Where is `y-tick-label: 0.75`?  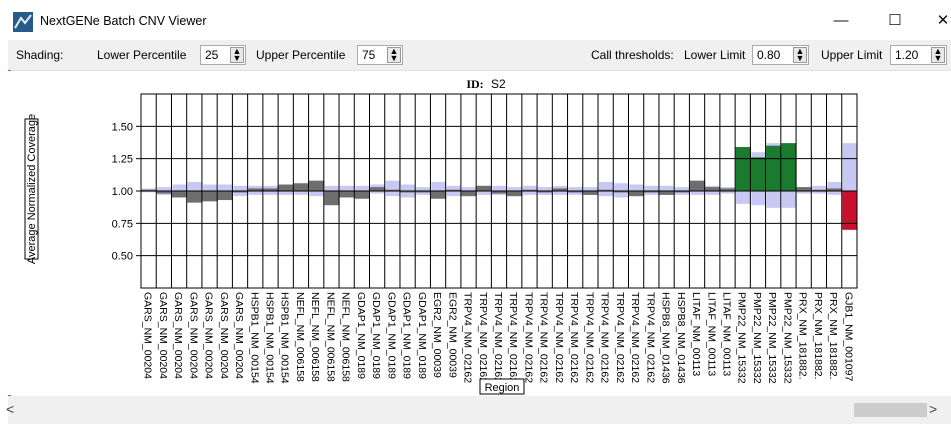
y-tick-label: 0.75 is located at coordinates (122, 224).